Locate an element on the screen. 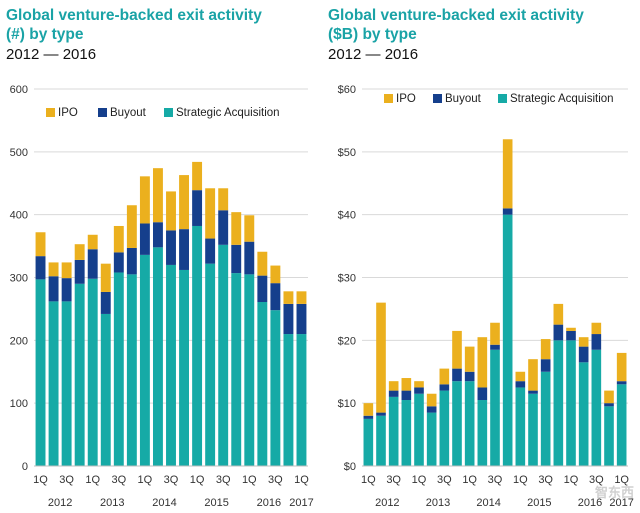  legend-label-buyout: Buyout is located at coordinates (128, 113).